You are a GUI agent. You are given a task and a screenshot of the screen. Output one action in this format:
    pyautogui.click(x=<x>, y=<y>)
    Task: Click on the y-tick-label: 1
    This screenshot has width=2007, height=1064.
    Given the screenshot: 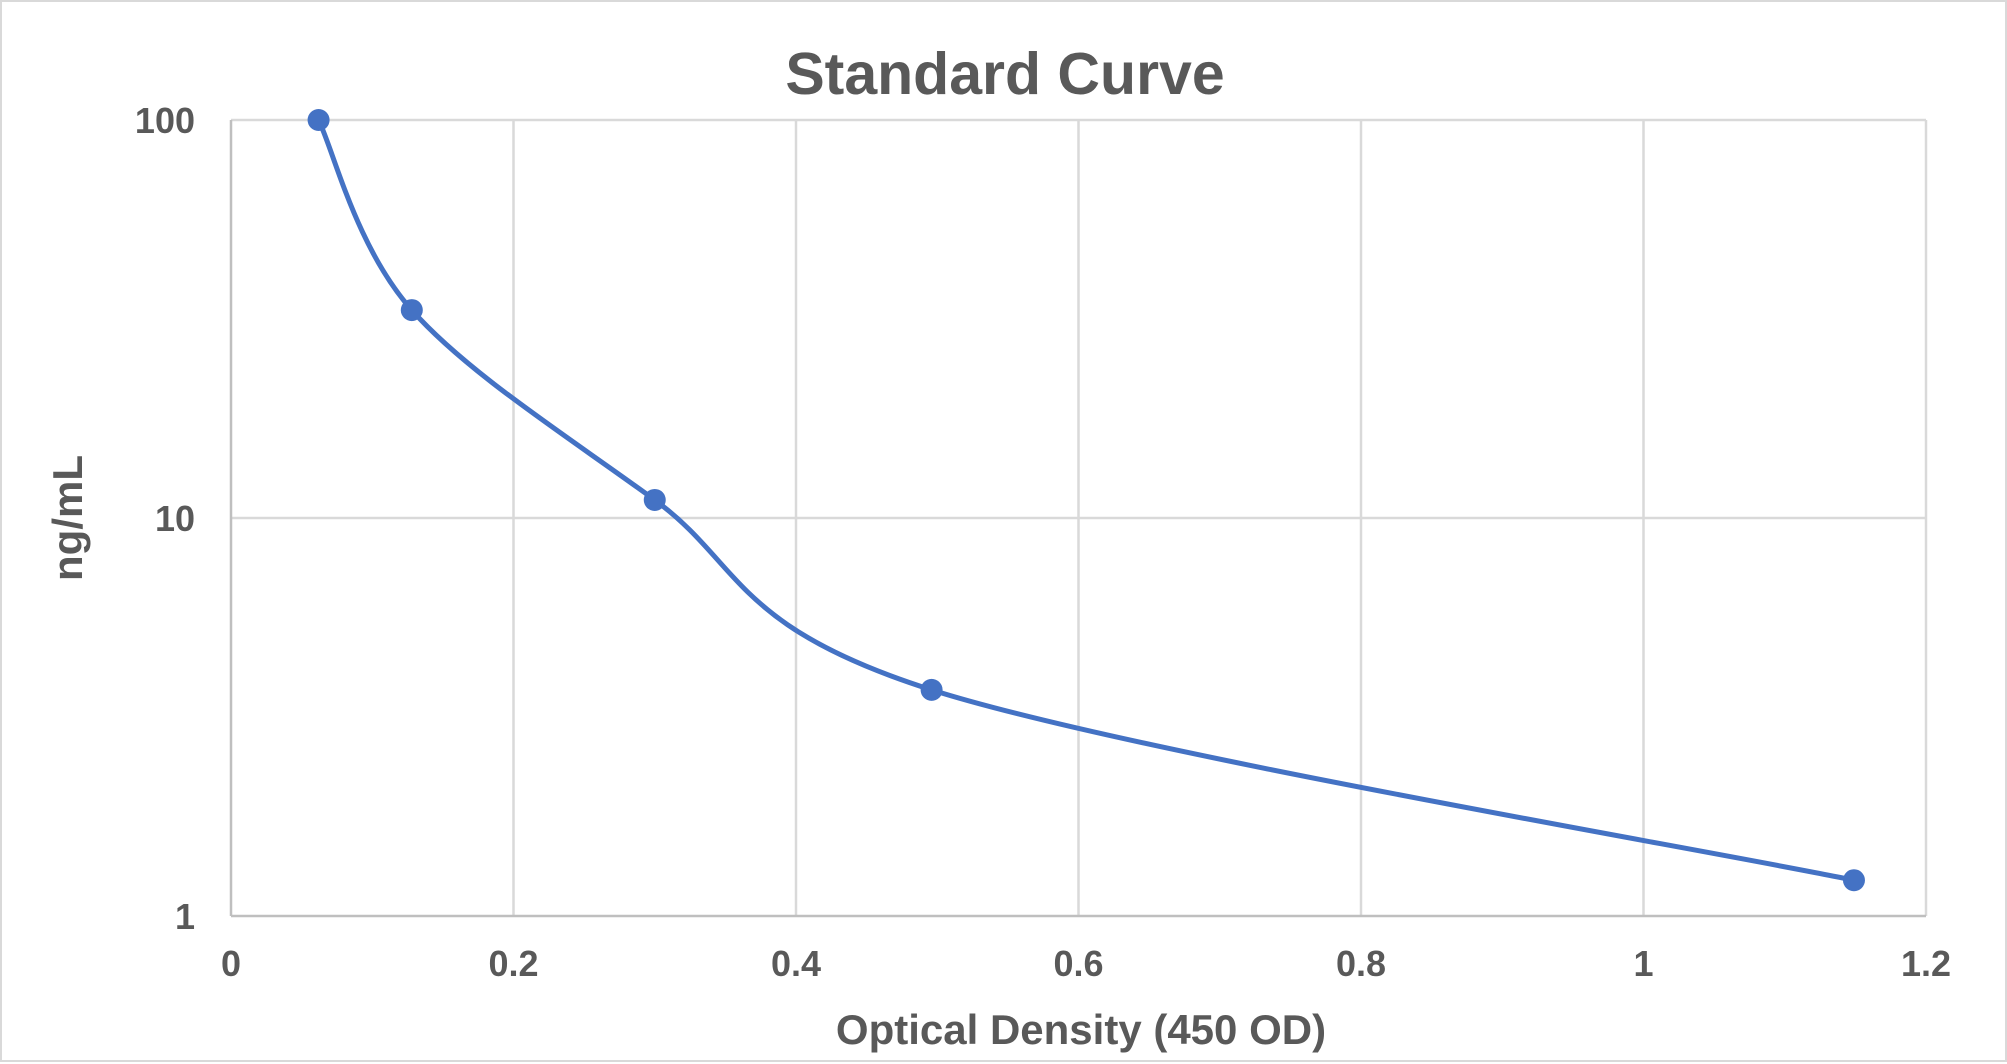 What is the action you would take?
    pyautogui.click(x=185, y=916)
    